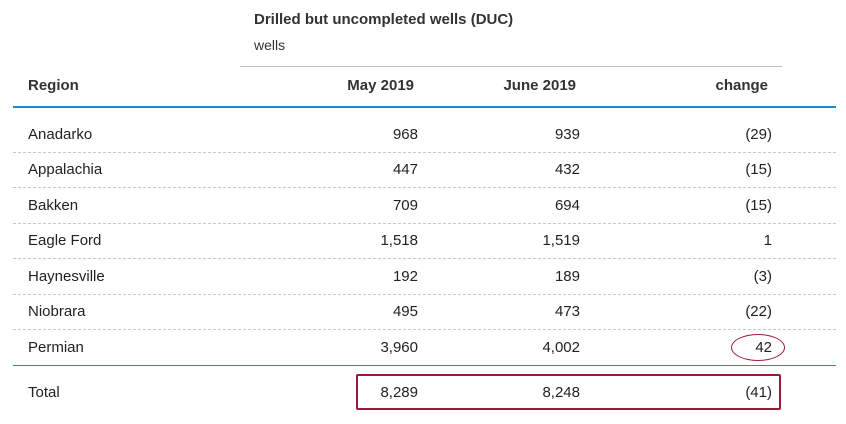 Image resolution: width=846 pixels, height=424 pixels. Describe the element at coordinates (424, 277) in the screenshot. I see `table-row: Haynesville 192 189 (3)` at that location.